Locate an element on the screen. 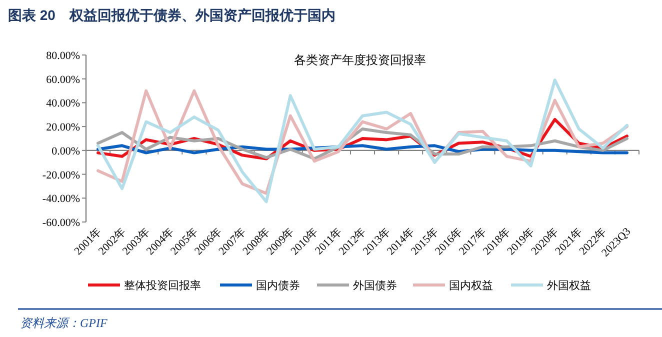 This screenshot has height=337, width=662. ytick: 40.00% is located at coordinates (63, 104).